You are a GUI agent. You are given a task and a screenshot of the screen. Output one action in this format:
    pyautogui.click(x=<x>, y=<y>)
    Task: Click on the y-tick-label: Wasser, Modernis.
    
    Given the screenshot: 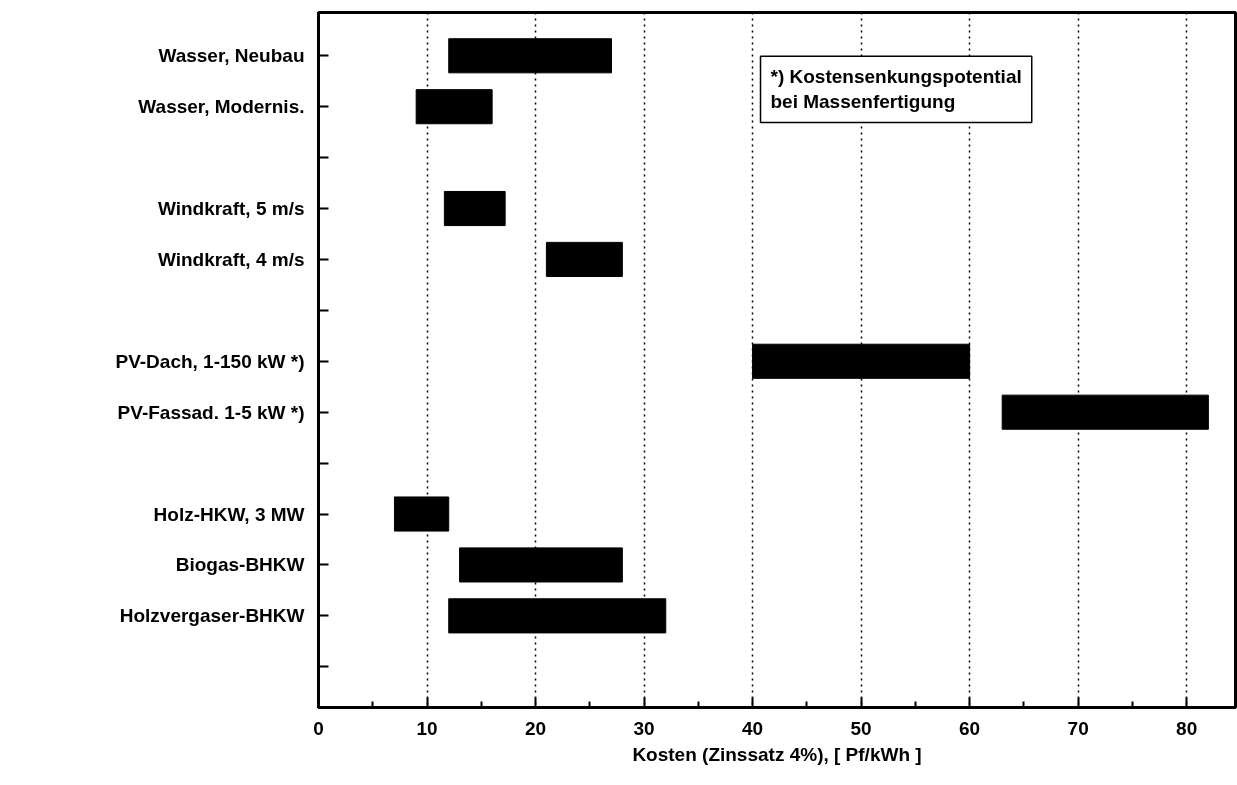 What is the action you would take?
    pyautogui.click(x=221, y=107)
    